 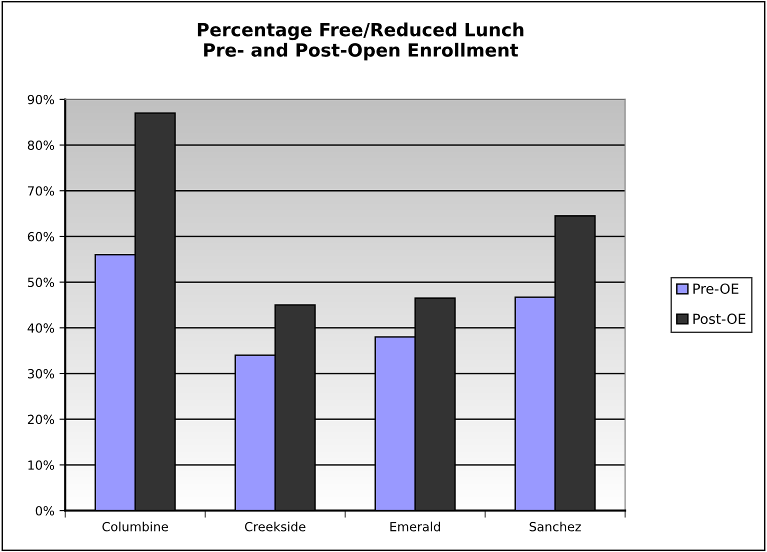 I want to click on x-tick-label: Creekside, so click(x=275, y=527).